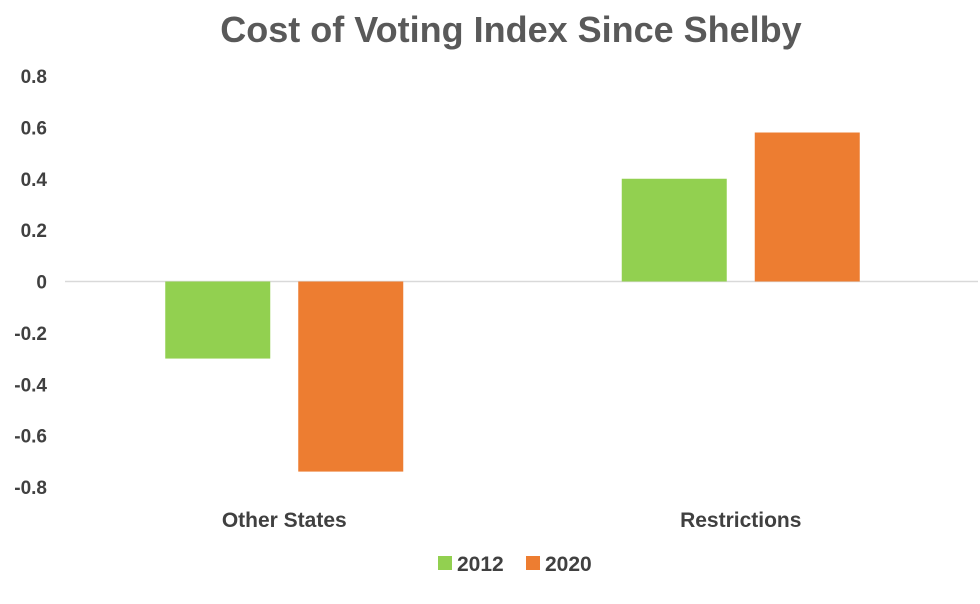  Describe the element at coordinates (30, 385) in the screenshot. I see `y-tick-label: -0.4` at that location.